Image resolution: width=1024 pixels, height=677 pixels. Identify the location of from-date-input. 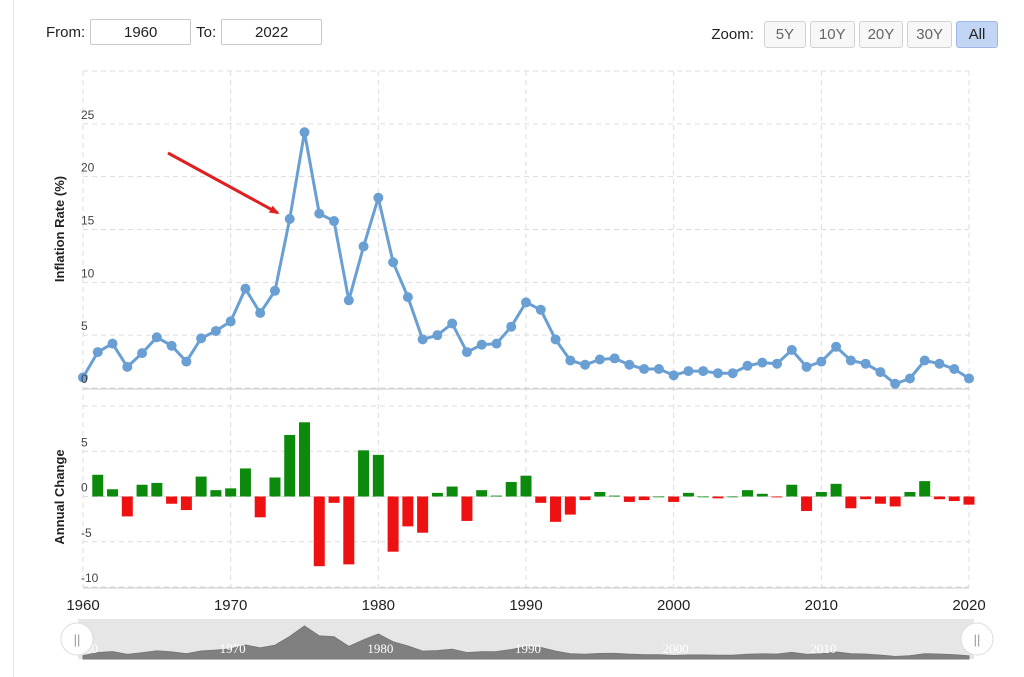
(141, 32).